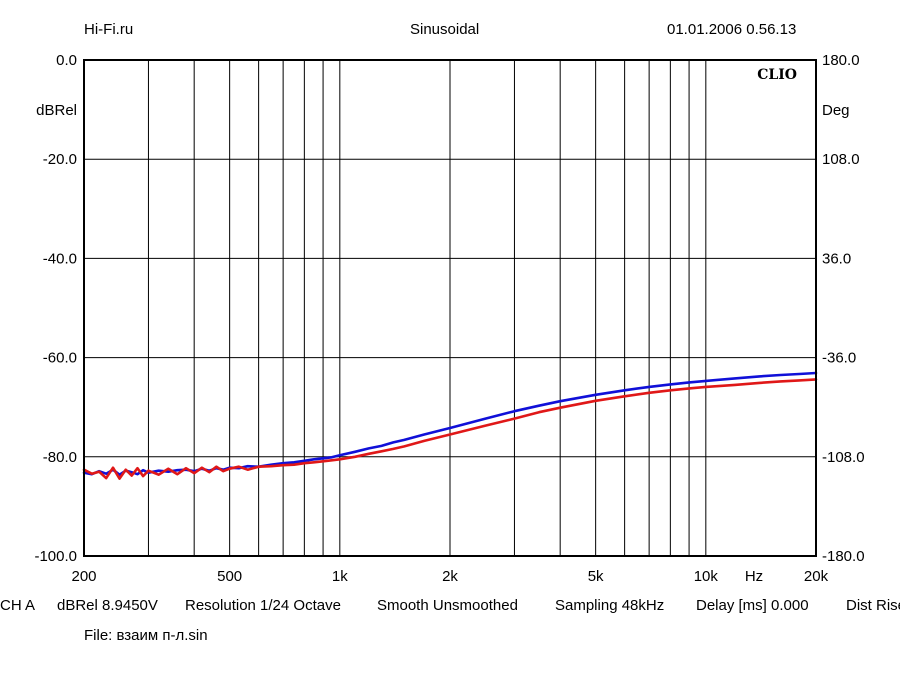 This screenshot has width=900, height=675. Describe the element at coordinates (836, 258) in the screenshot. I see `y2-tick-label-2: 36.0` at that location.